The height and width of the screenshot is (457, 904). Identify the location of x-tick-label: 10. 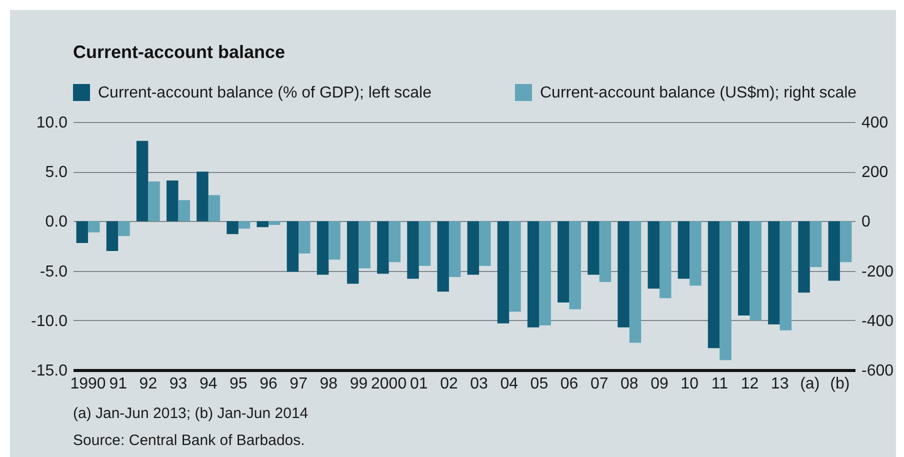
(689, 384).